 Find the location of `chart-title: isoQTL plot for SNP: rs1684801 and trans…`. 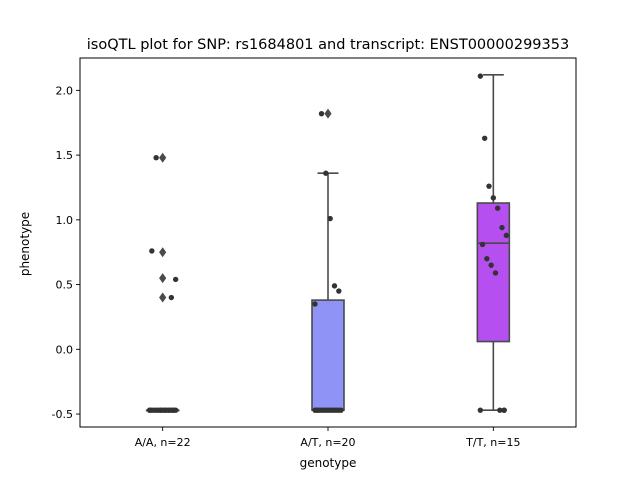

chart-title: isoQTL plot for SNP: rs1684801 and trans… is located at coordinates (328, 45).